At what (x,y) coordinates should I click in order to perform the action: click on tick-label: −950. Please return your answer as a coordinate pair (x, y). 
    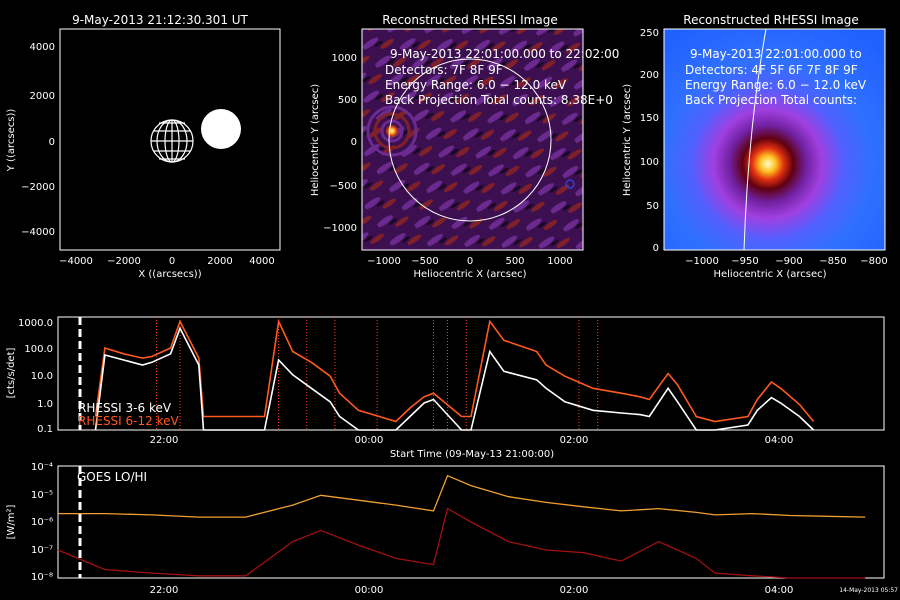
    Looking at the image, I should click on (744, 261).